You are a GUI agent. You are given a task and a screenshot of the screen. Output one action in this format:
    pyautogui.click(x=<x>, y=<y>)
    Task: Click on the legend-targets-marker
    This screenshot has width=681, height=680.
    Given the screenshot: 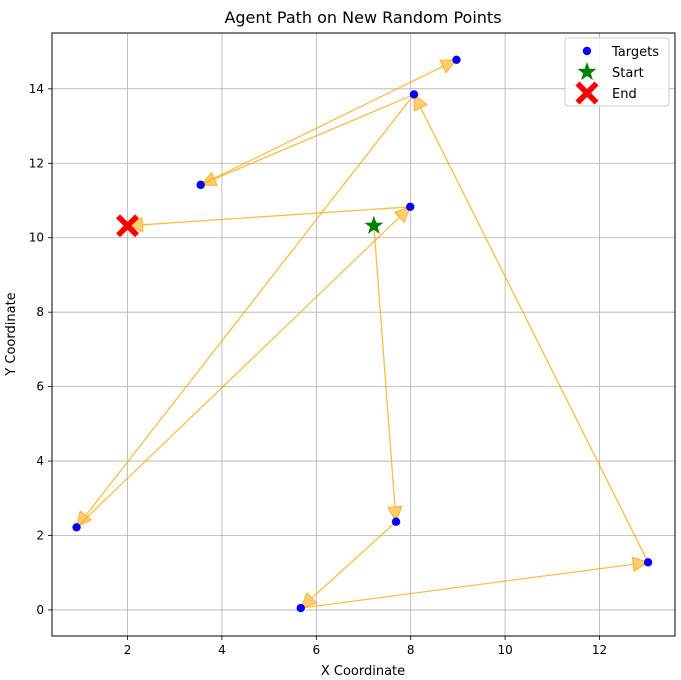 What is the action you would take?
    pyautogui.click(x=587, y=51)
    